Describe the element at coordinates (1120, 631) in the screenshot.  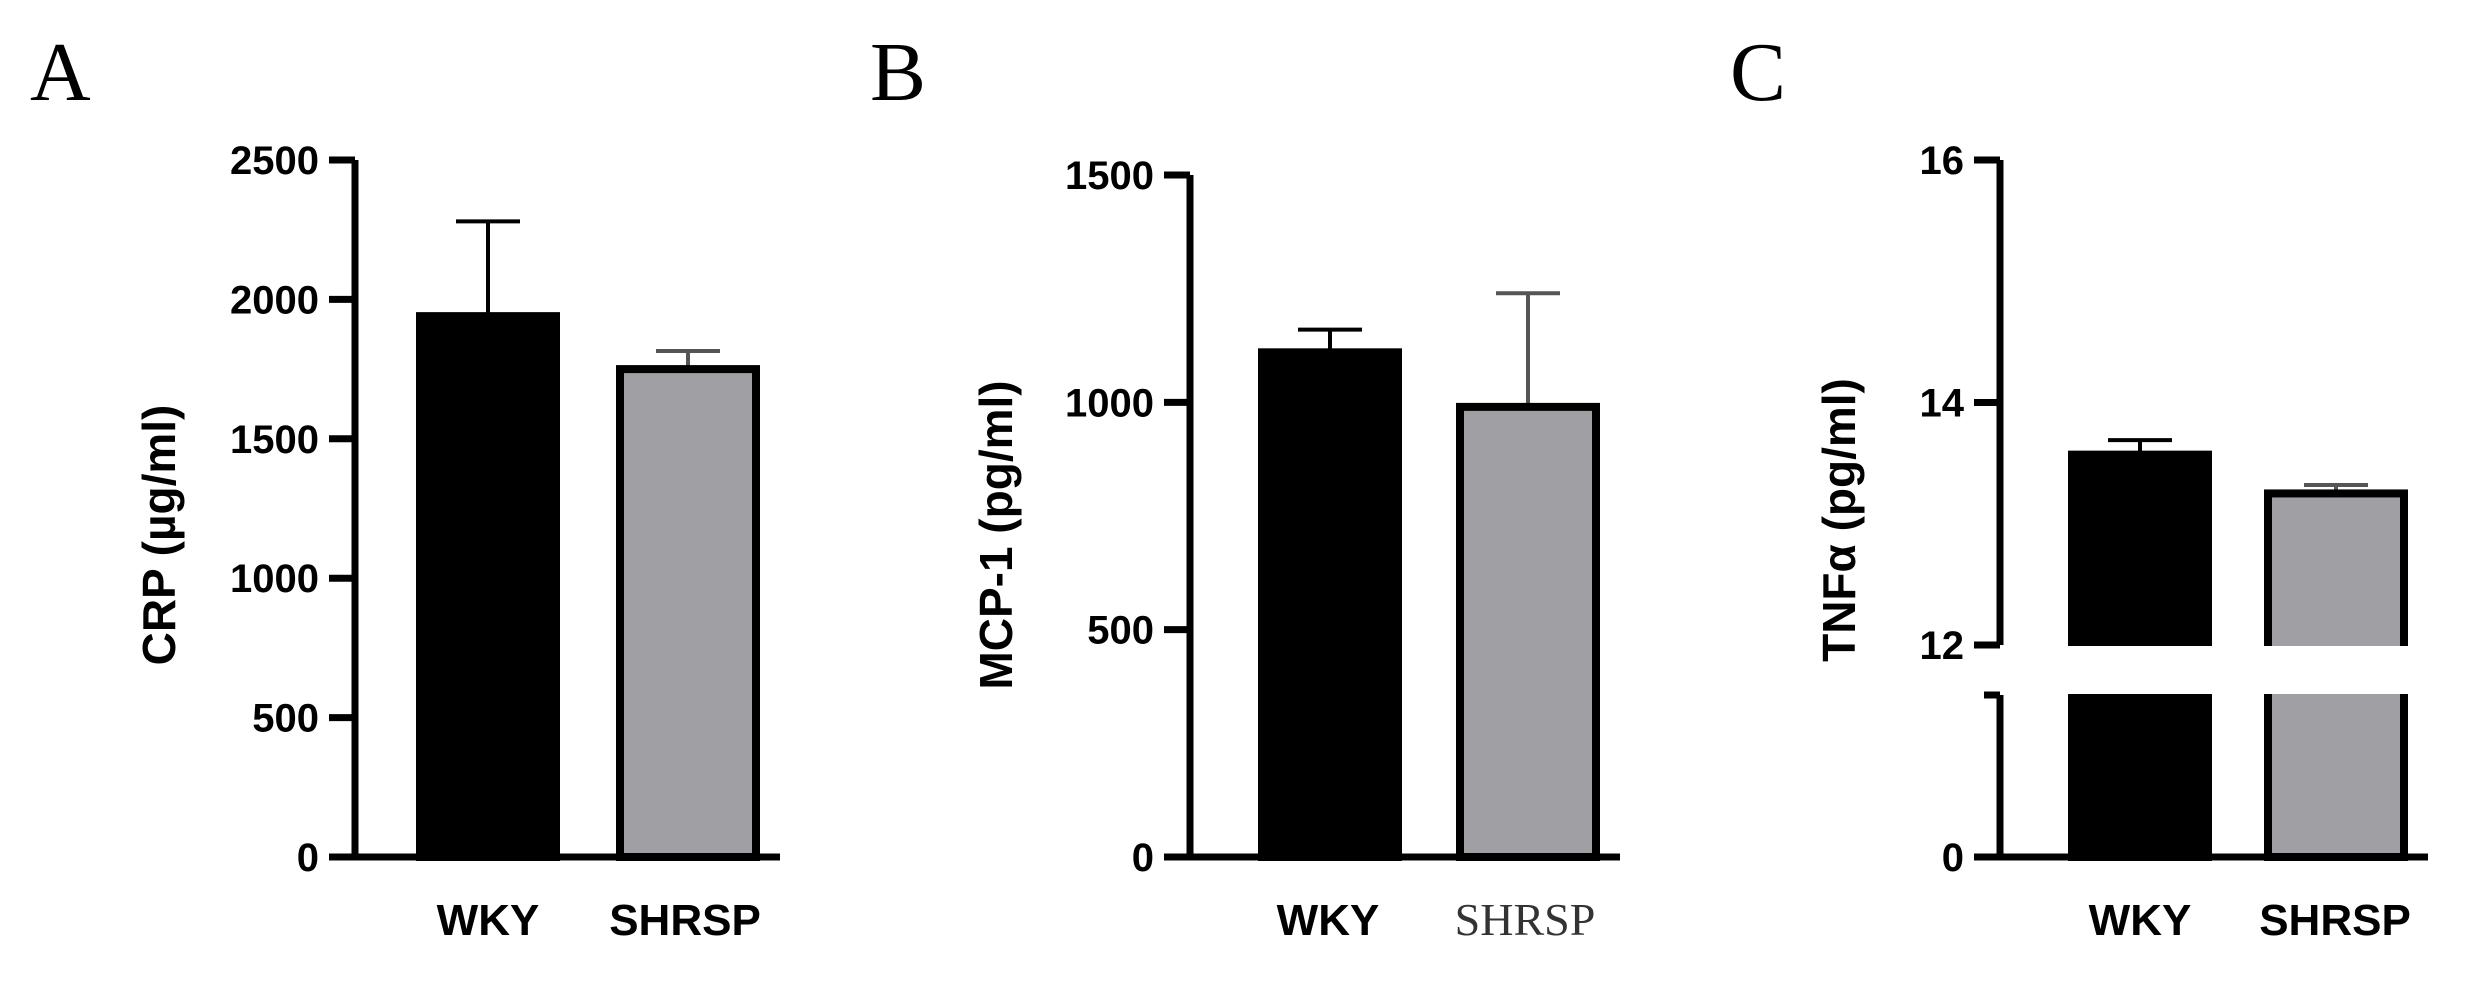
I see `panel-b-ytick-label-1: 500` at that location.